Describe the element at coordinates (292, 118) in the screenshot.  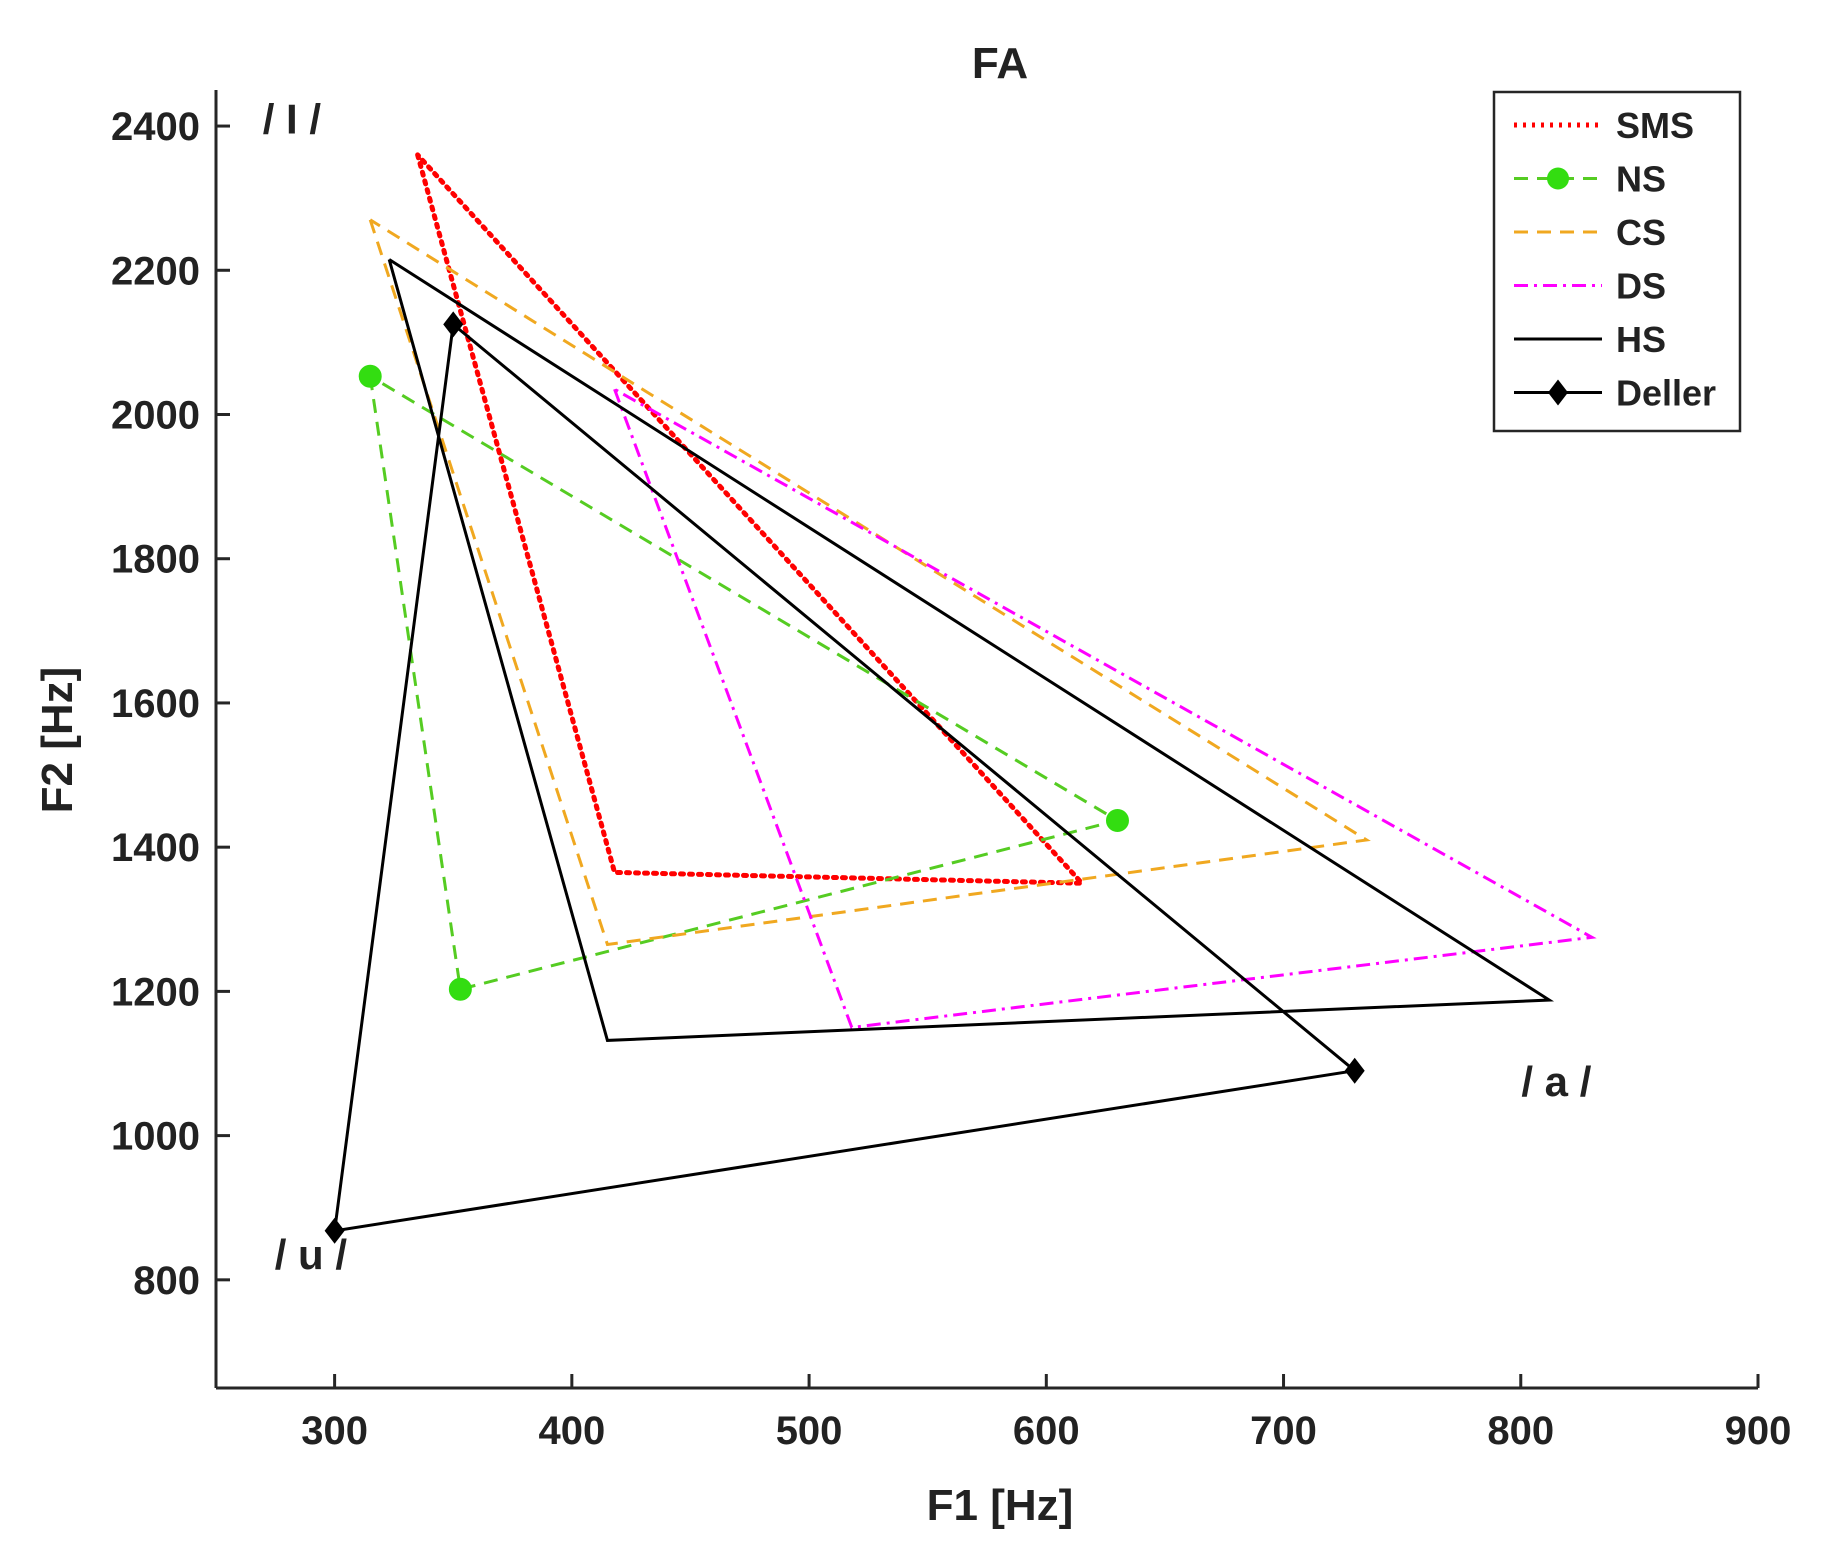
I see `vowel-annotation: / I /` at that location.